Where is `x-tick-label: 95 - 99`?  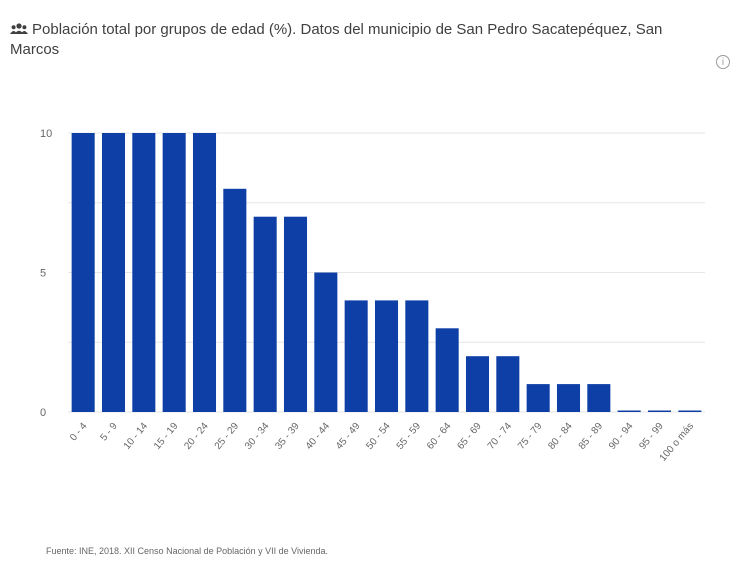 x-tick-label: 95 - 99 is located at coordinates (651, 436).